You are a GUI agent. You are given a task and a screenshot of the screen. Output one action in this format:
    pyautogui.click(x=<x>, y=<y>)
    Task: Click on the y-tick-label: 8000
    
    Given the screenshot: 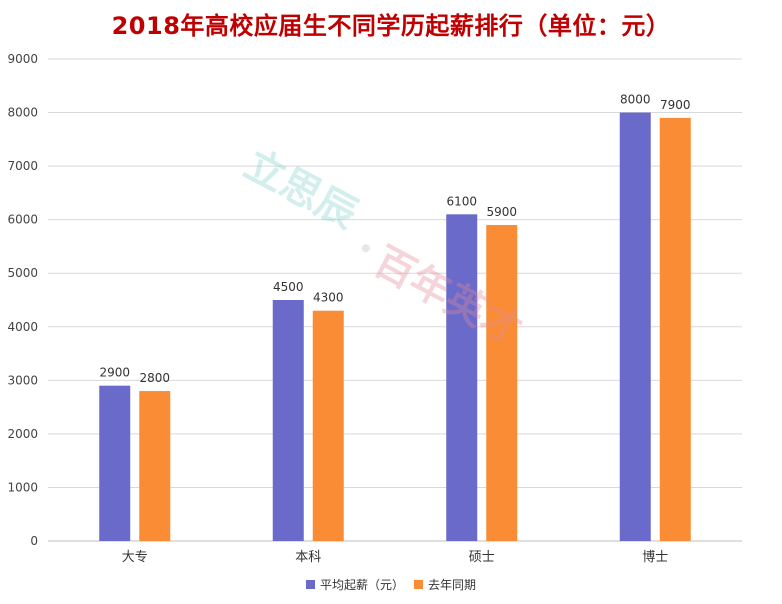 What is the action you would take?
    pyautogui.click(x=22, y=113)
    